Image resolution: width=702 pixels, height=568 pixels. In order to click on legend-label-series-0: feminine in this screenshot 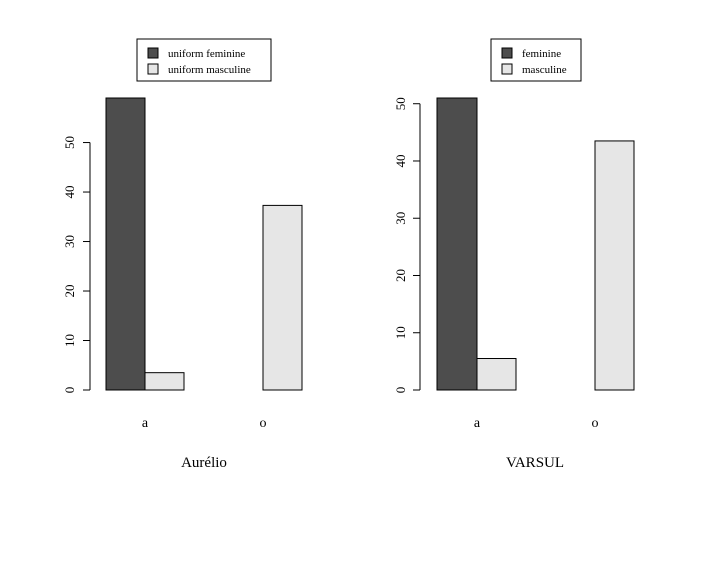, I will do `click(541, 54)`.